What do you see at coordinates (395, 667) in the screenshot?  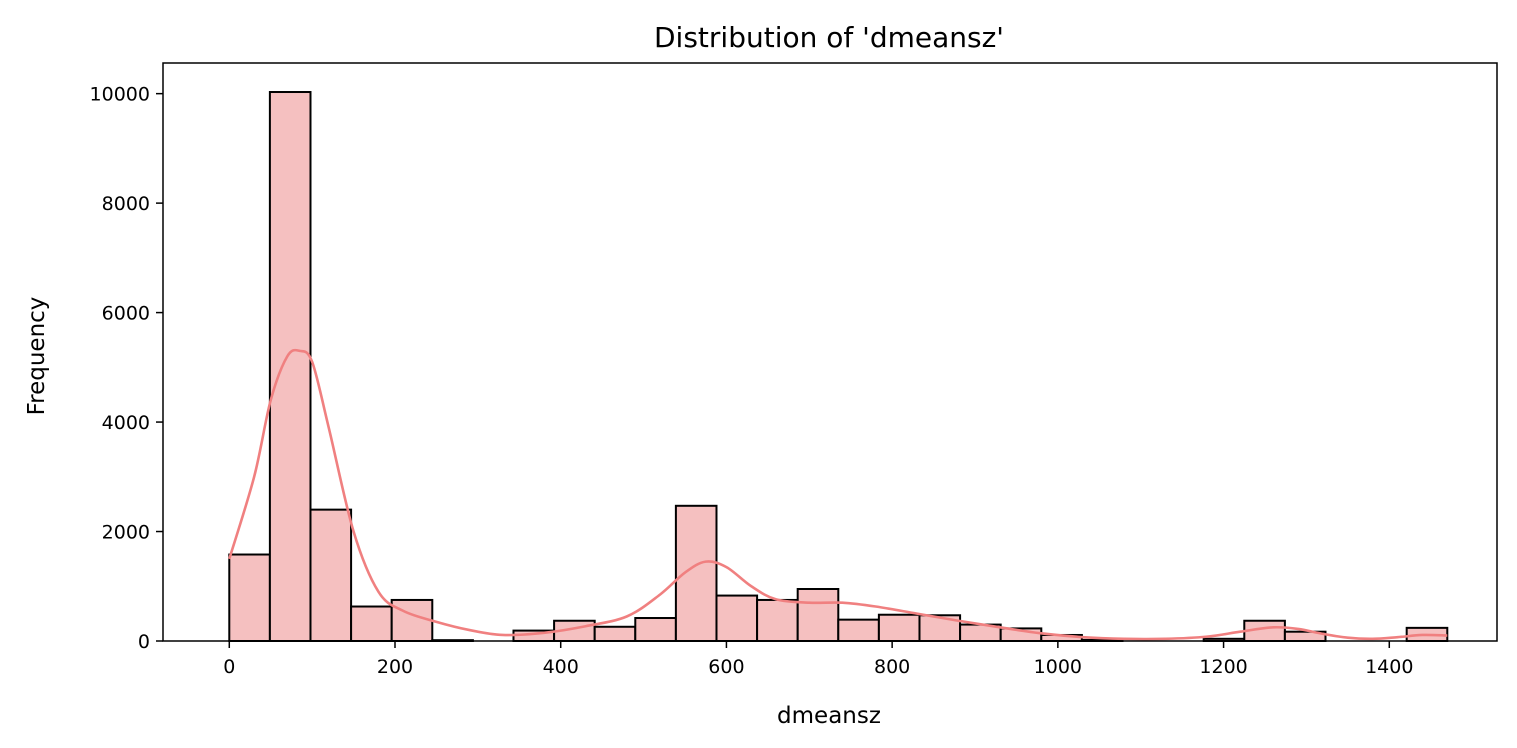 I see `x-tick-label: 200` at bounding box center [395, 667].